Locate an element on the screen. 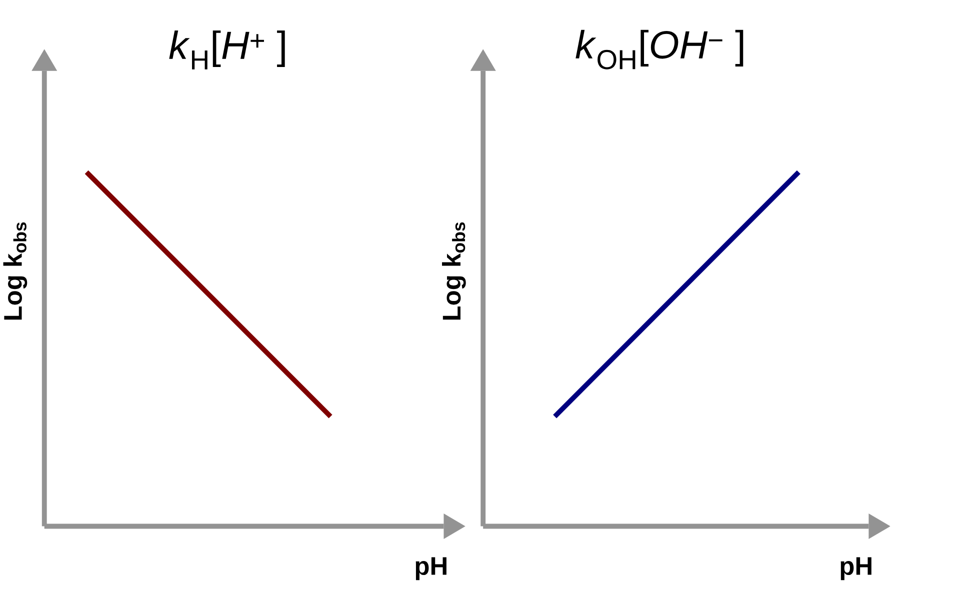 The width and height of the screenshot is (964, 590). chart-title: k$_{H}$[H$^{+}$ ] is located at coordinates (227, 50).